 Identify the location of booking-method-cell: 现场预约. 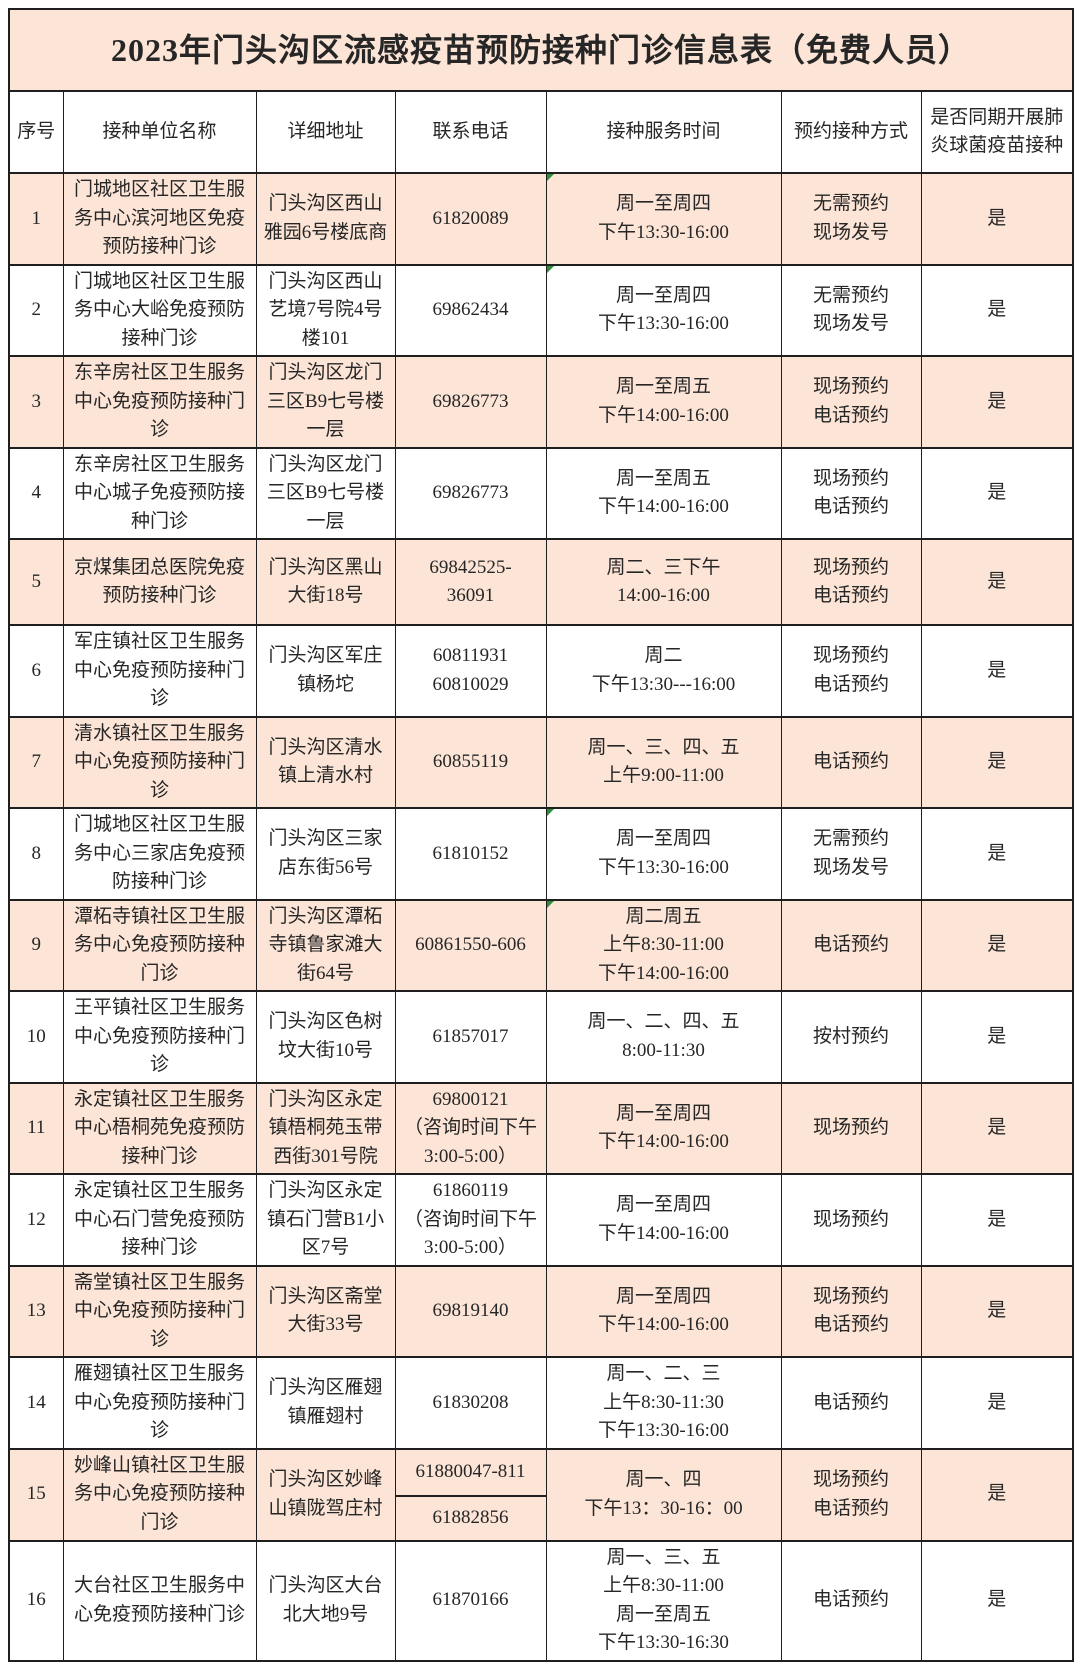
(851, 1220).